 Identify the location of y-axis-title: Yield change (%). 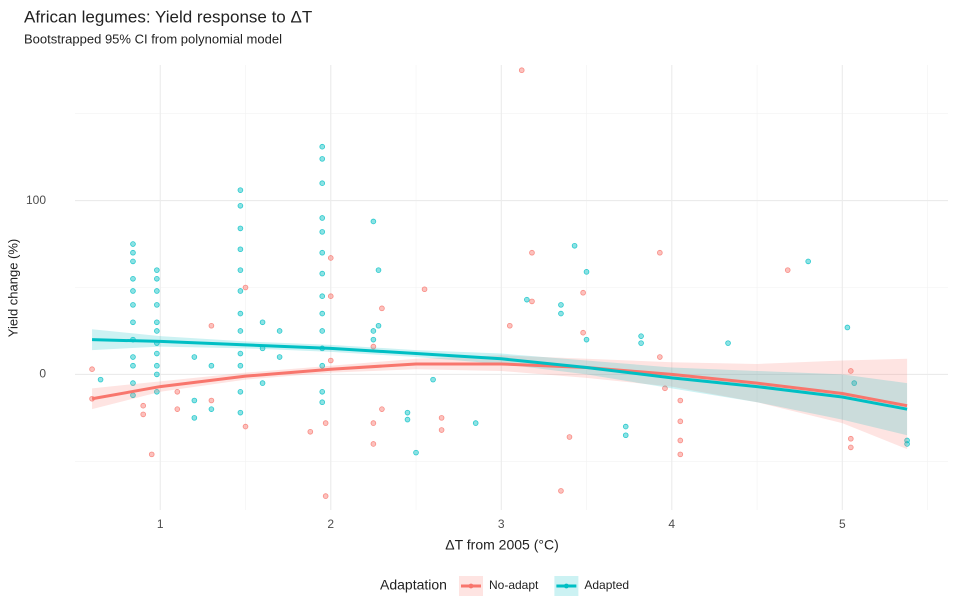
(12, 288).